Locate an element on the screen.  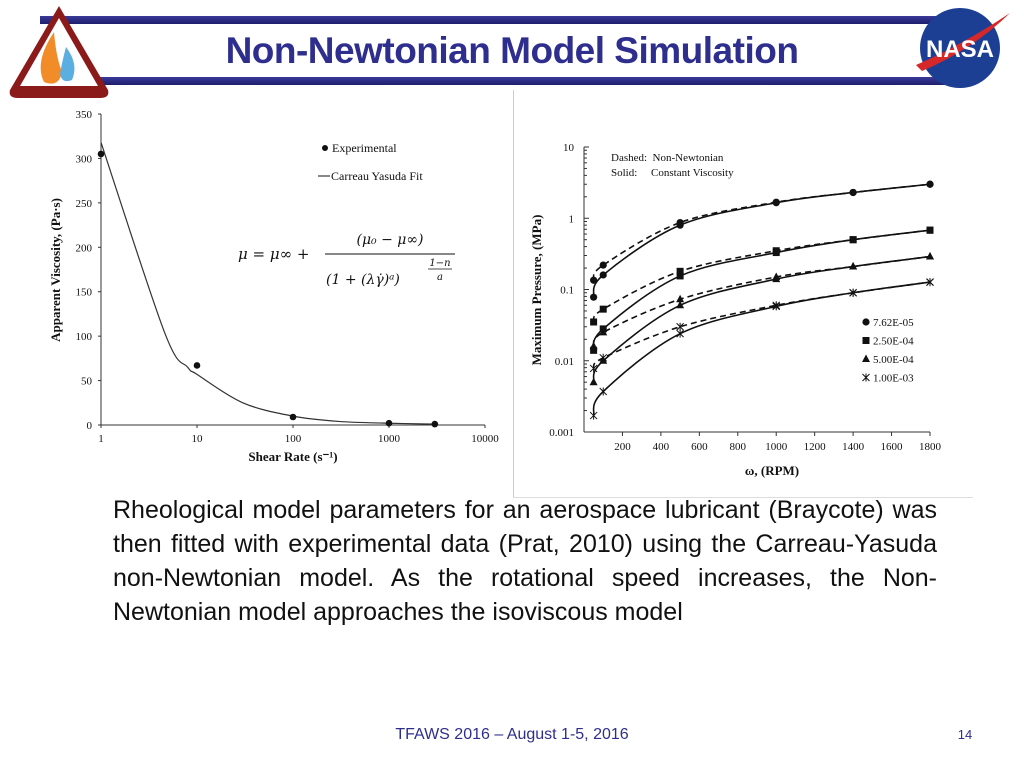
header-bar-top is located at coordinates (502, 20).